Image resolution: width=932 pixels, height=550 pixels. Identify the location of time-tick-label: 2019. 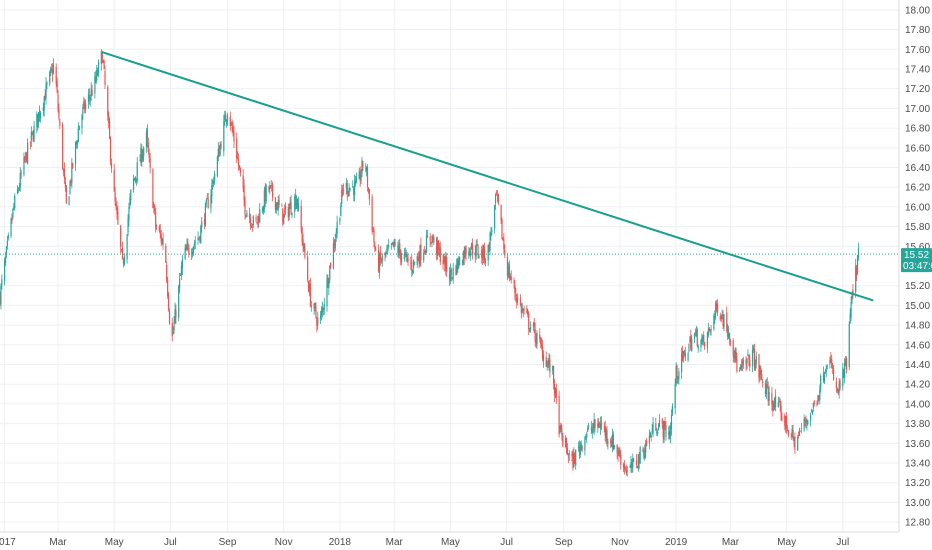
(676, 542).